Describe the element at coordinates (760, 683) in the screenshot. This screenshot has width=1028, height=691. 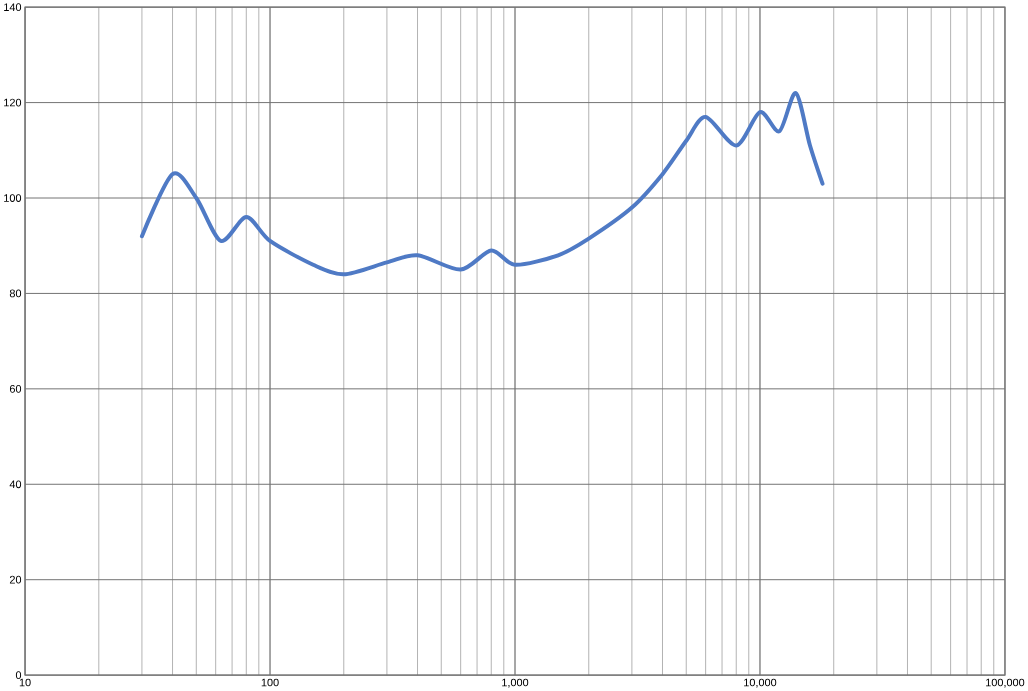
I see `x-tick-label: 10,000` at that location.